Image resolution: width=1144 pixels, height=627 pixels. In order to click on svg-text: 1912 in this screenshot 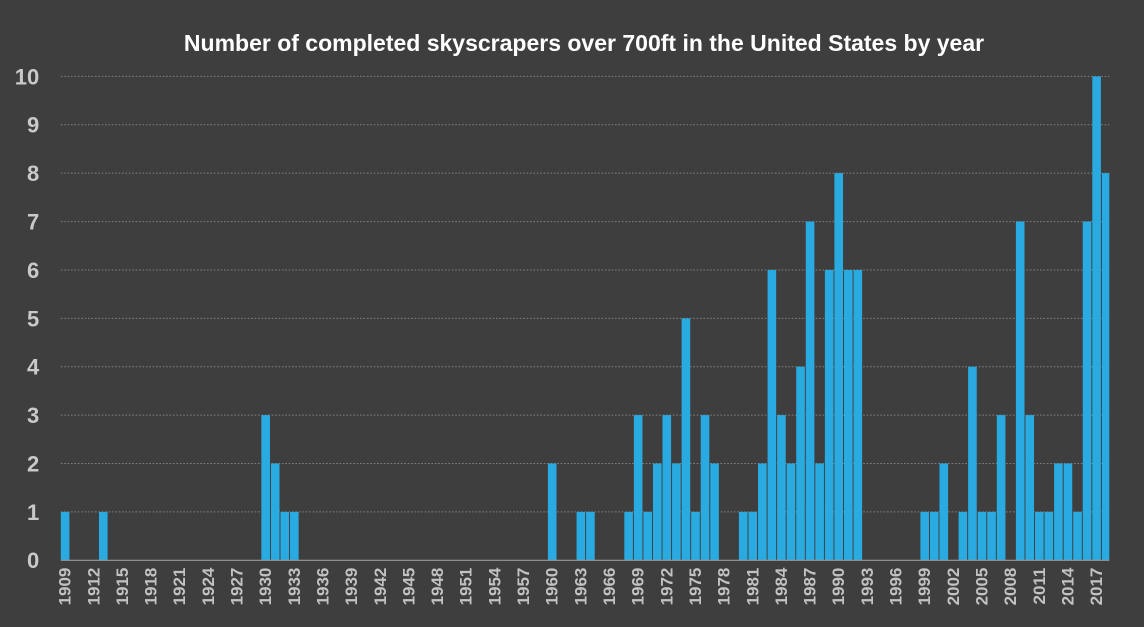, I will do `click(93, 587)`.